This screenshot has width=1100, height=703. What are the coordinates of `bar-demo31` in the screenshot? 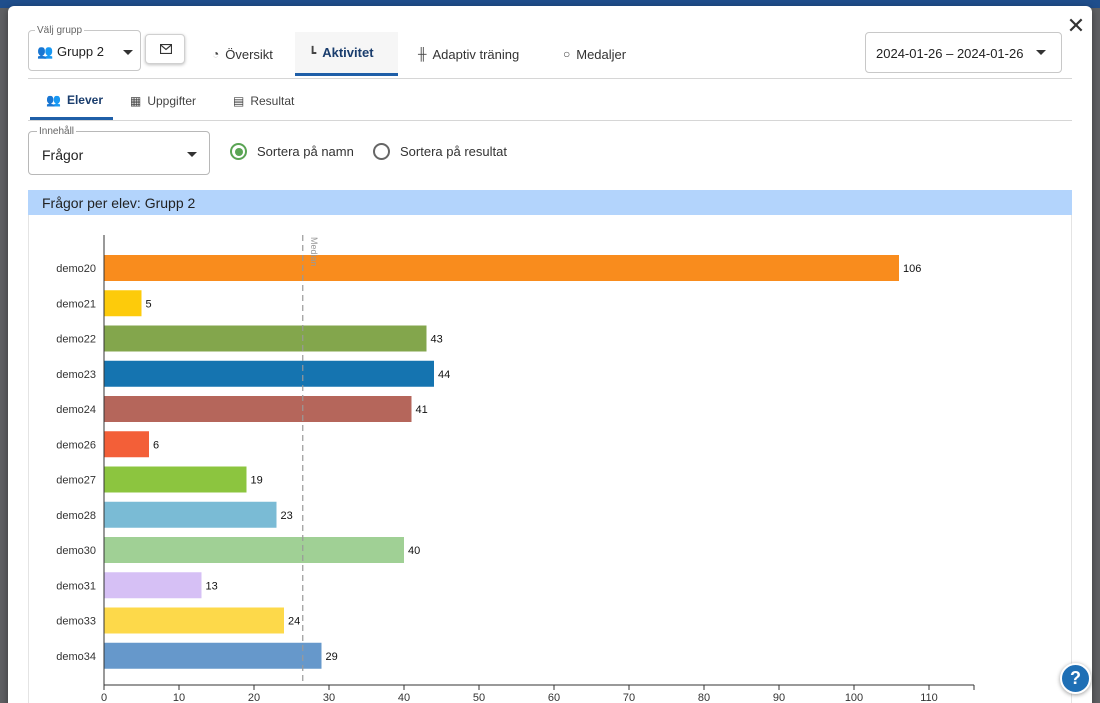 It's located at (153, 585).